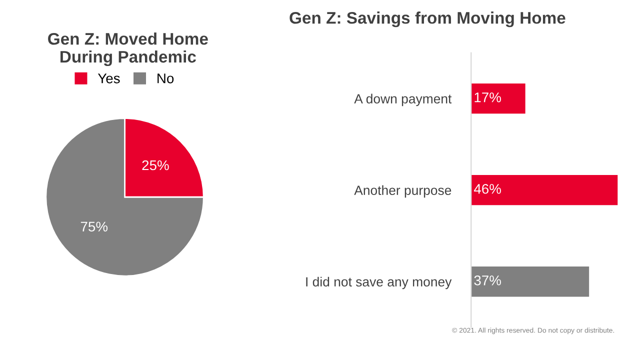  I want to click on y-tick-label: Another purpose, so click(403, 191).